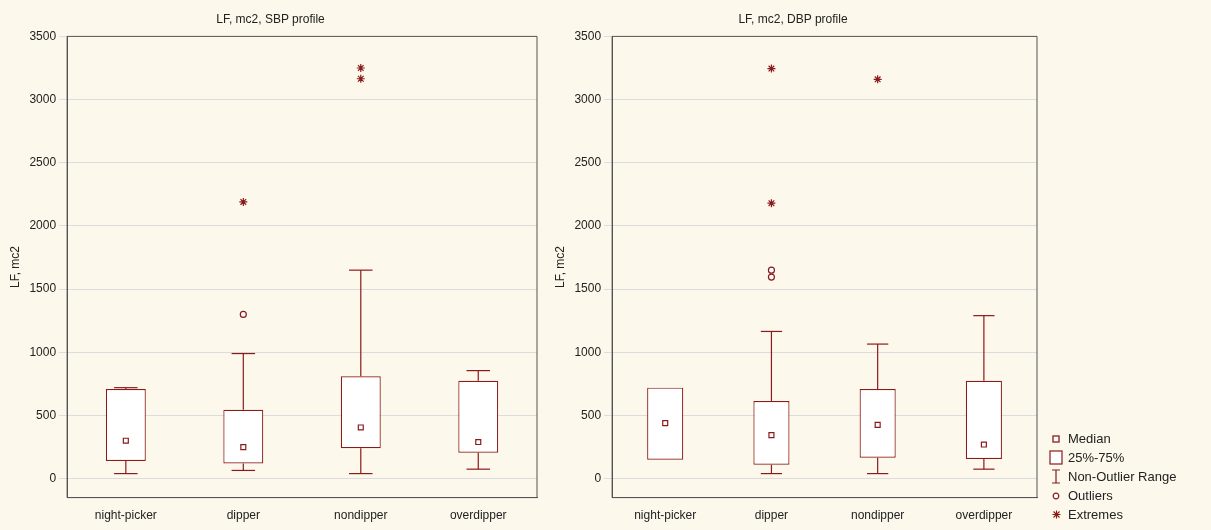 The image size is (1211, 530). What do you see at coordinates (1090, 496) in the screenshot?
I see `text: Outliers` at bounding box center [1090, 496].